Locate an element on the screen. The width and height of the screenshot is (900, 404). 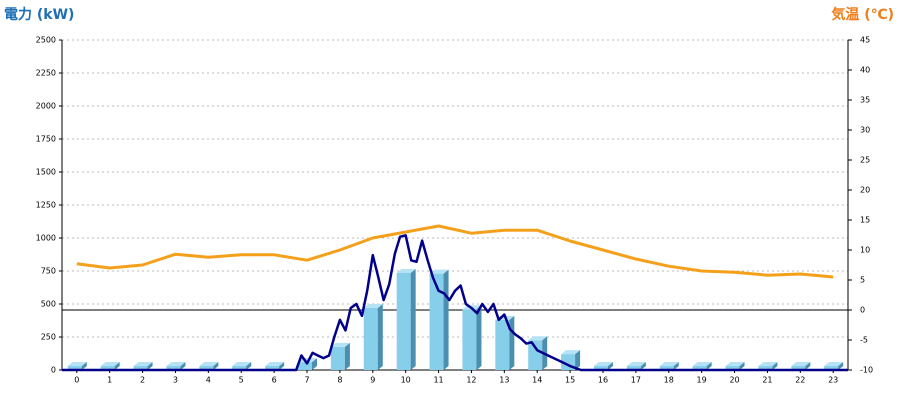
y-tick-label: 1000 is located at coordinates (46, 238).